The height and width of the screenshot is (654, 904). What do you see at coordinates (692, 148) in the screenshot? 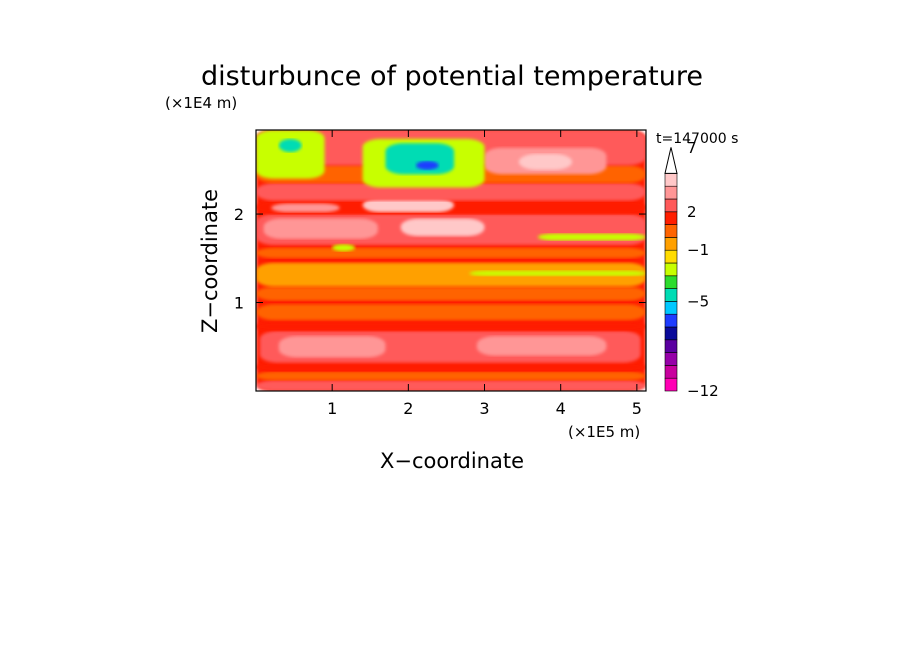
I see `colorbar-tick-label: 7` at bounding box center [692, 148].